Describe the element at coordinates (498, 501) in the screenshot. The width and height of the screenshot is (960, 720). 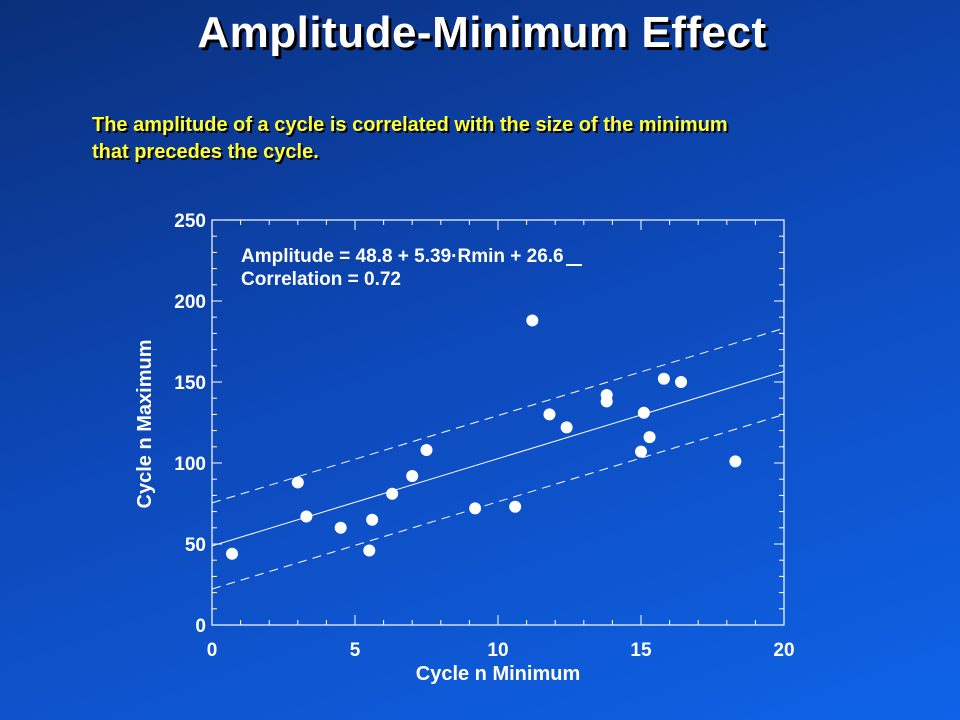
I see `fit-lower-bound-line` at that location.